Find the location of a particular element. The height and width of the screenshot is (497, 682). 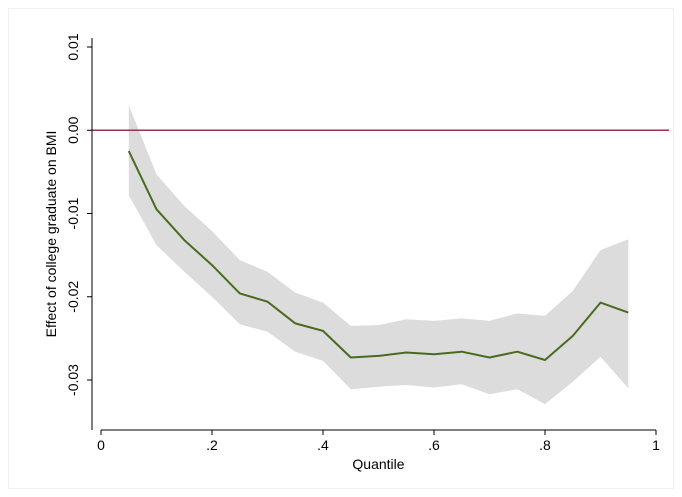

x-axis-title: Quantile is located at coordinates (378, 464).